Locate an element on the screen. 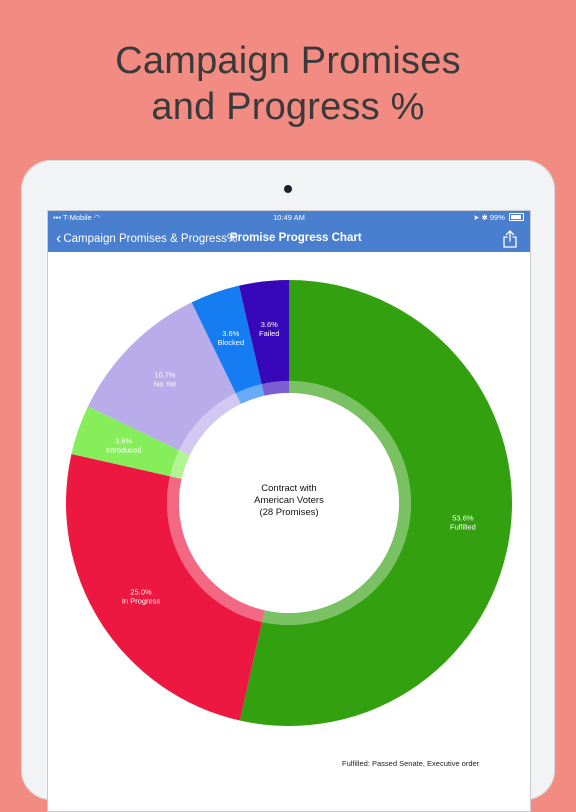 This screenshot has width=576, height=812. back-button: ‹ Campaign Promises & Progress% is located at coordinates (146, 238).